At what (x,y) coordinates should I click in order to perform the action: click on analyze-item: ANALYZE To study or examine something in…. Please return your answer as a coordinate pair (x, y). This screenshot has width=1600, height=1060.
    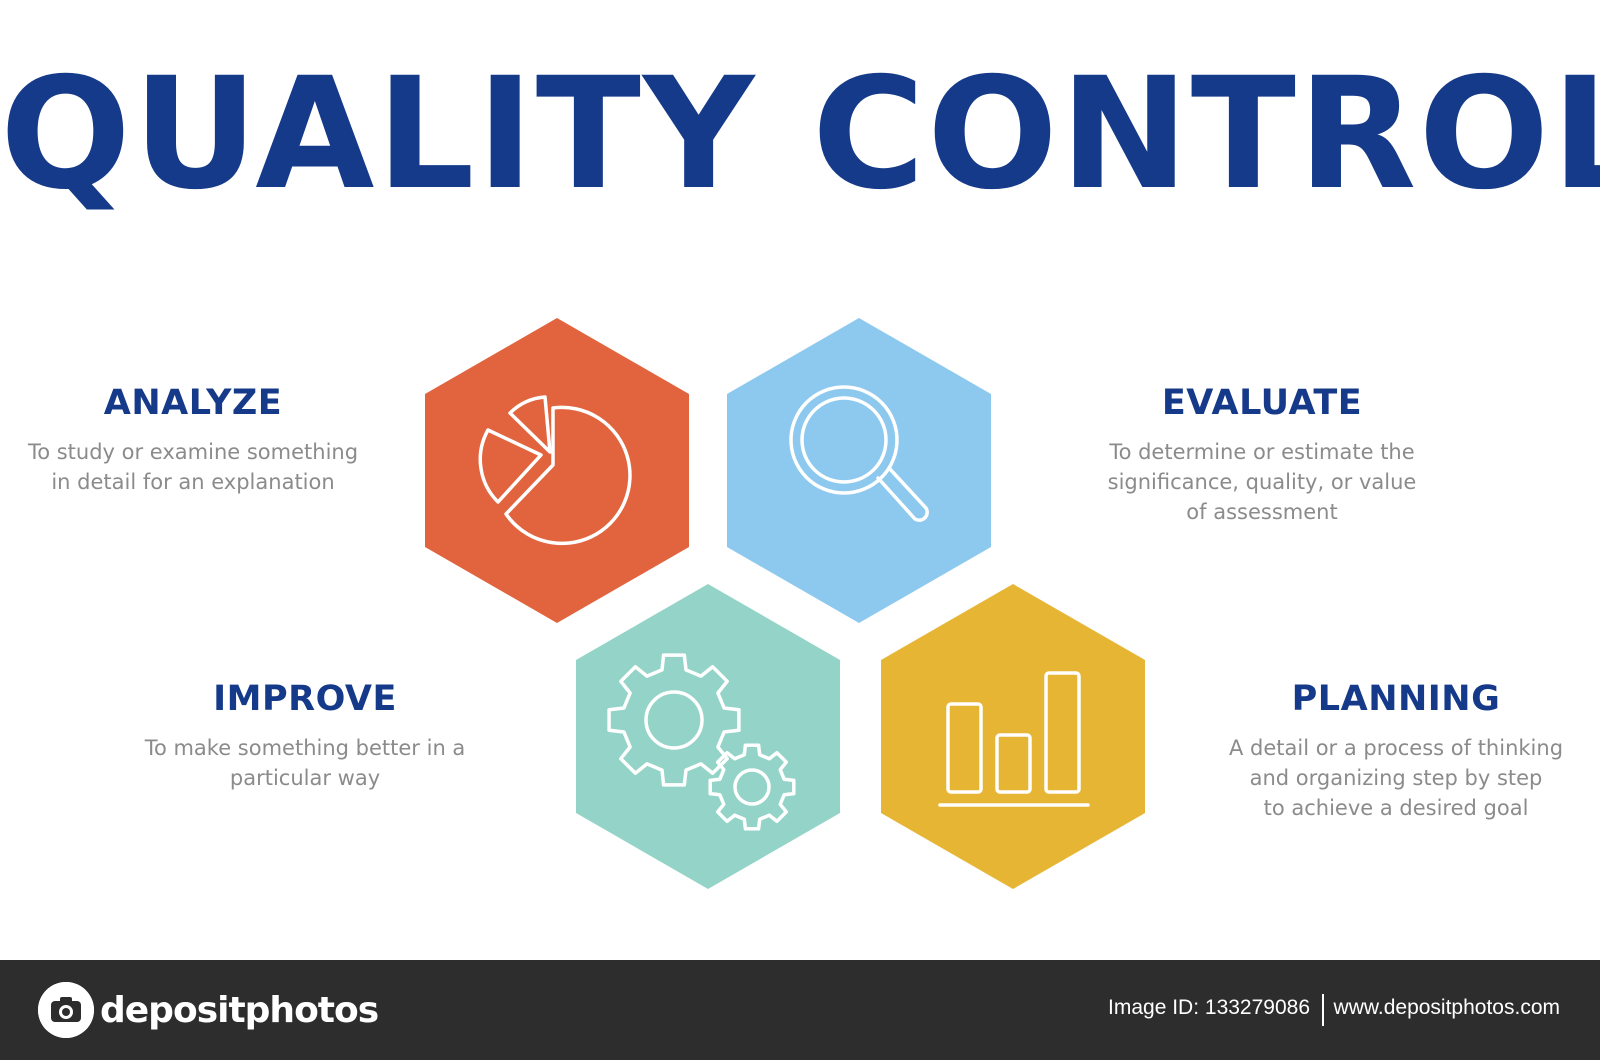
    Looking at the image, I should click on (201, 441).